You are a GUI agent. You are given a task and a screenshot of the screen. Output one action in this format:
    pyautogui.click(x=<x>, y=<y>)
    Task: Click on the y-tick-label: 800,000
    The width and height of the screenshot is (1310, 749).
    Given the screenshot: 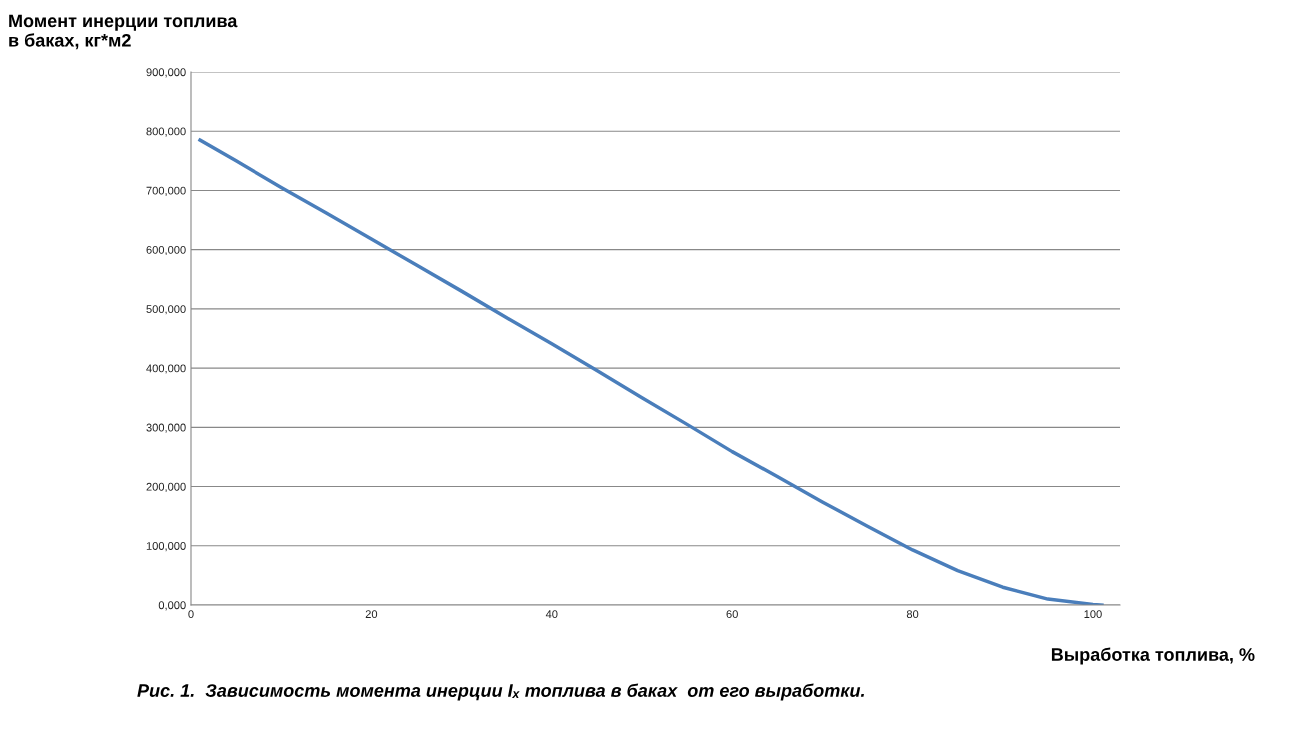 What is the action you would take?
    pyautogui.click(x=166, y=132)
    